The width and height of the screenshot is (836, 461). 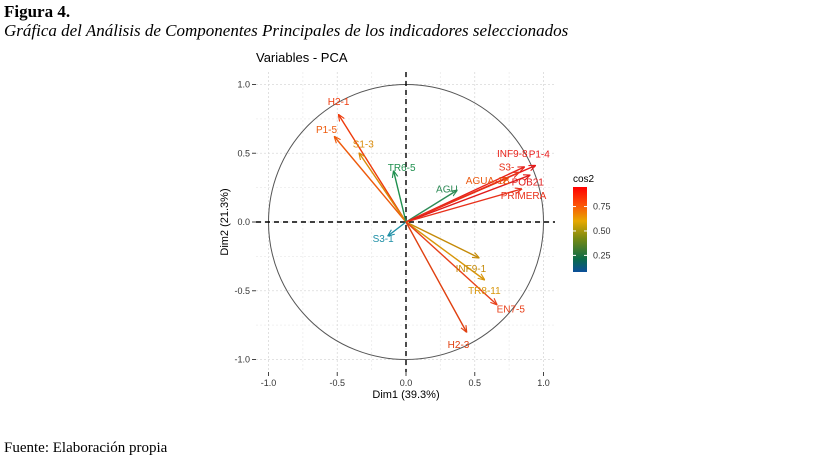 I want to click on x-tick-label: 0.5, so click(x=474, y=383).